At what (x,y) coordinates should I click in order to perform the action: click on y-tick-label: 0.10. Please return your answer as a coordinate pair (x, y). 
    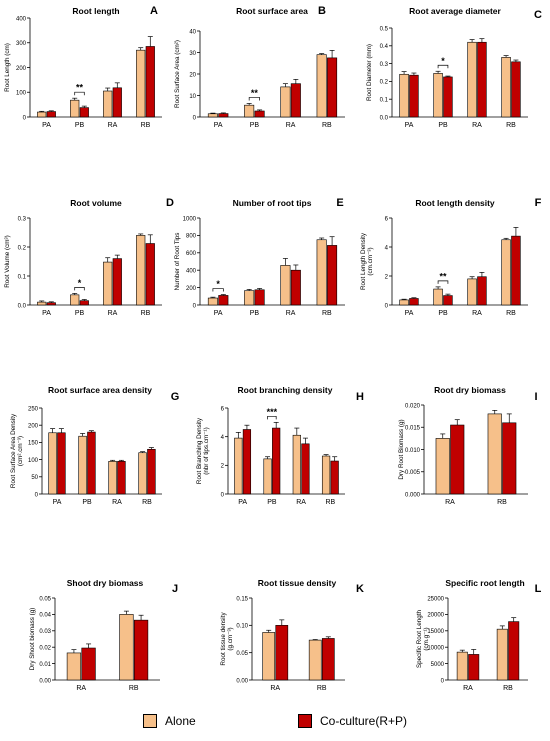
    Looking at the image, I should click on (242, 627).